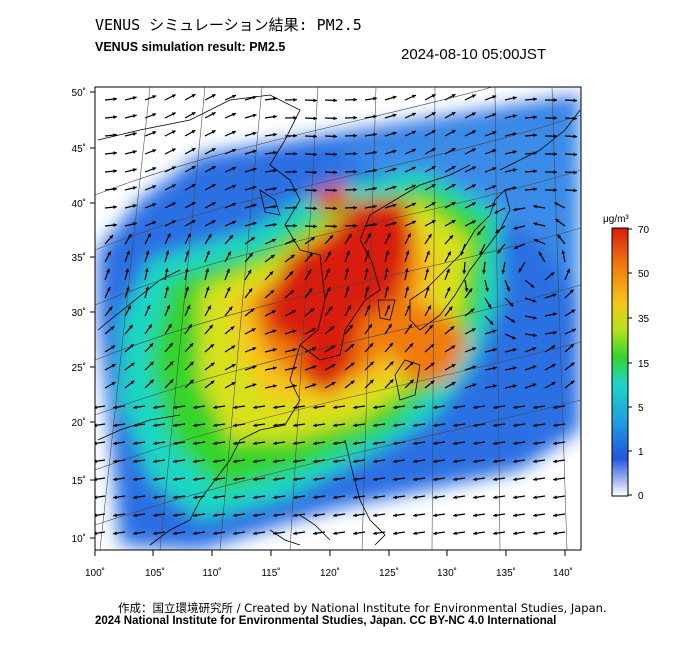 The width and height of the screenshot is (700, 649). Describe the element at coordinates (270, 573) in the screenshot. I see `lon-label-115: 115˚` at that location.